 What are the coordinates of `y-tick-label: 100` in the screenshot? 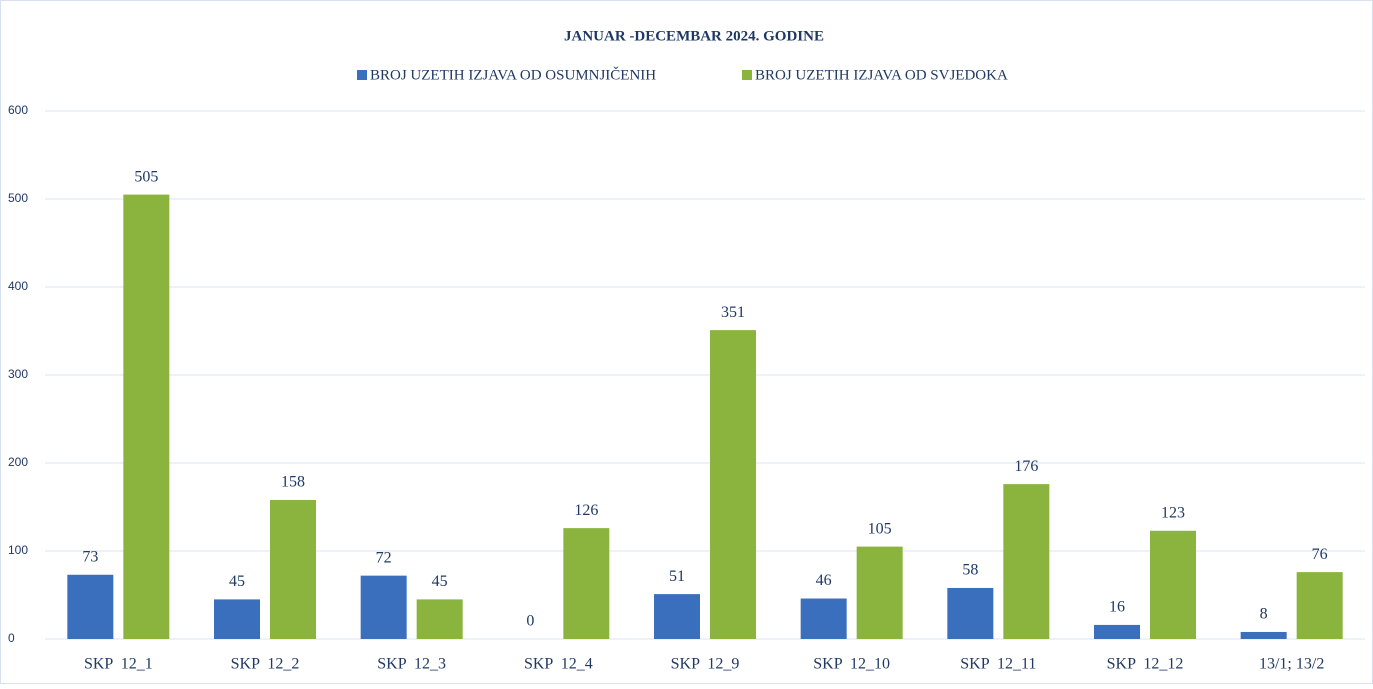 It's located at (18, 550).